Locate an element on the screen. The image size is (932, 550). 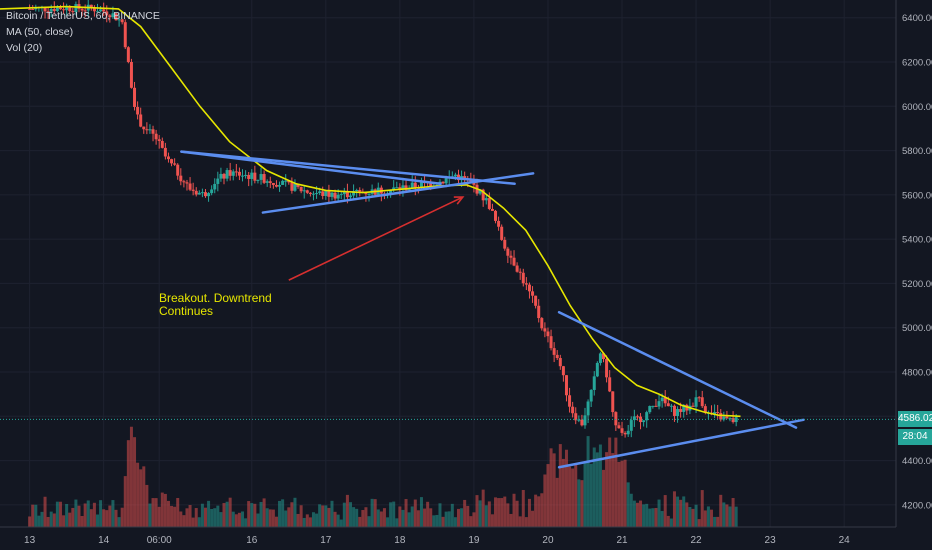
ma-indicator-label: MA (50, close) is located at coordinates (40, 32).